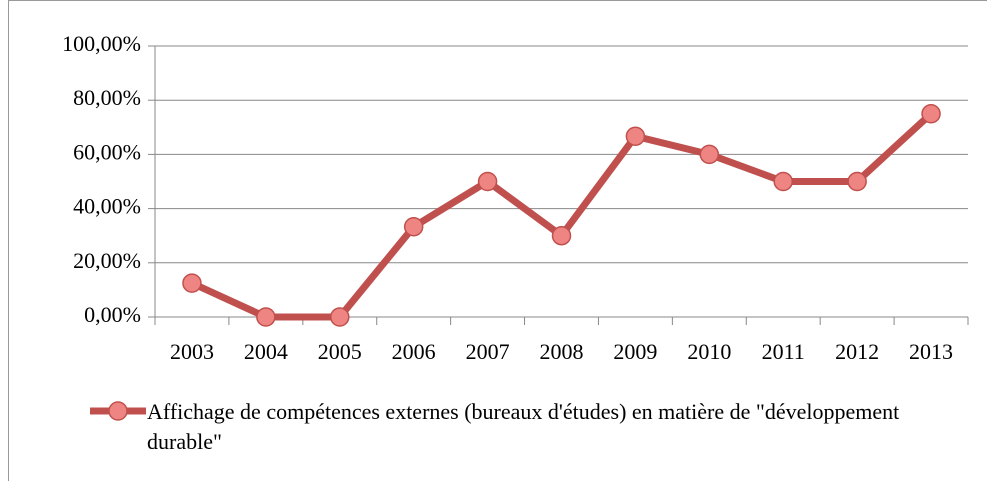 The width and height of the screenshot is (987, 481). Describe the element at coordinates (101, 43) in the screenshot. I see `y-tick-label: 100,00%` at that location.